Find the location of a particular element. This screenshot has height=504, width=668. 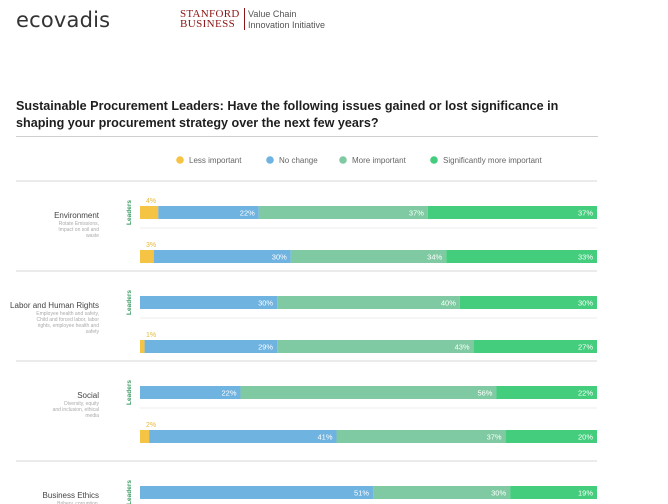

data-label-significantly-more-important: 33% is located at coordinates (585, 257).